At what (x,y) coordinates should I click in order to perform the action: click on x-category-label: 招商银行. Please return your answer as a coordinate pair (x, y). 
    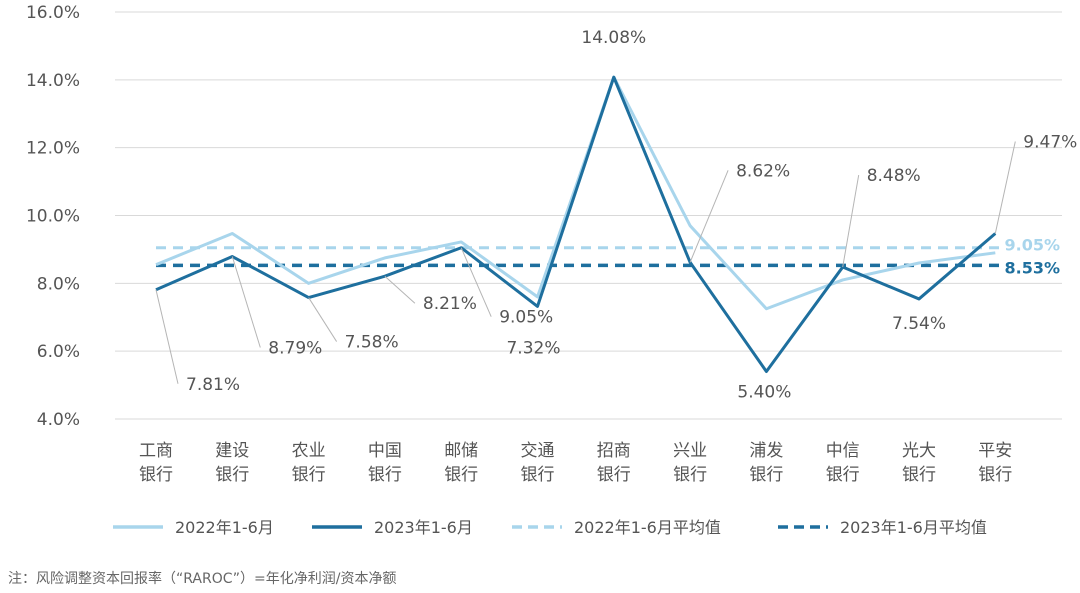
    Looking at the image, I should click on (614, 463).